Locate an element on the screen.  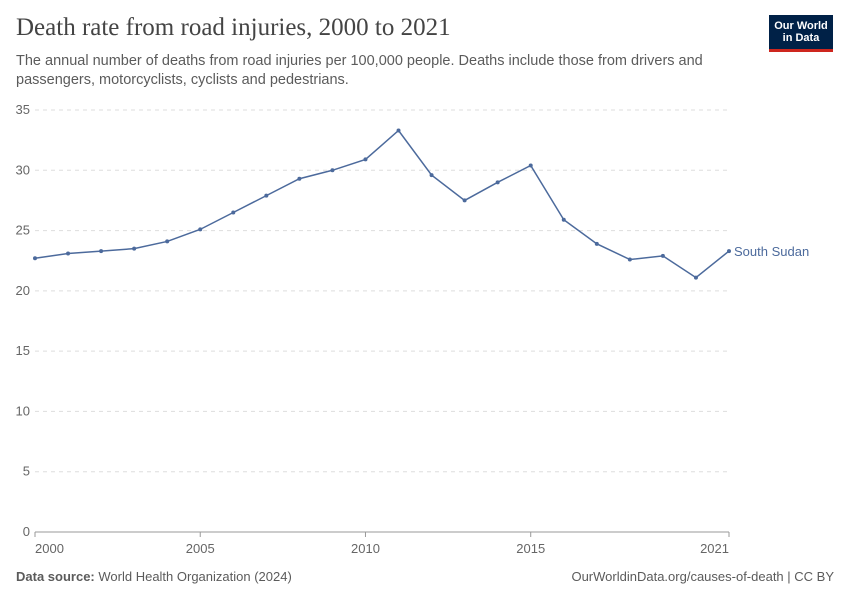
logo: Our World in Data is located at coordinates (801, 33).